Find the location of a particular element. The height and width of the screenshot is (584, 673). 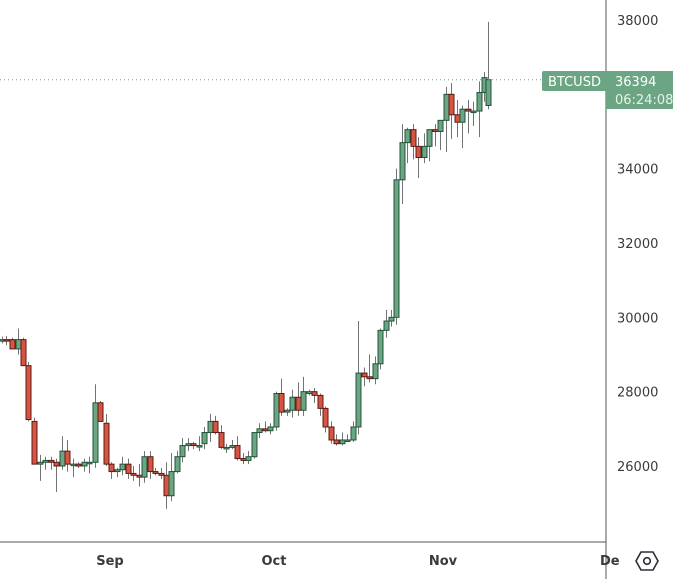

price-tick-label: 34000 is located at coordinates (637, 170).